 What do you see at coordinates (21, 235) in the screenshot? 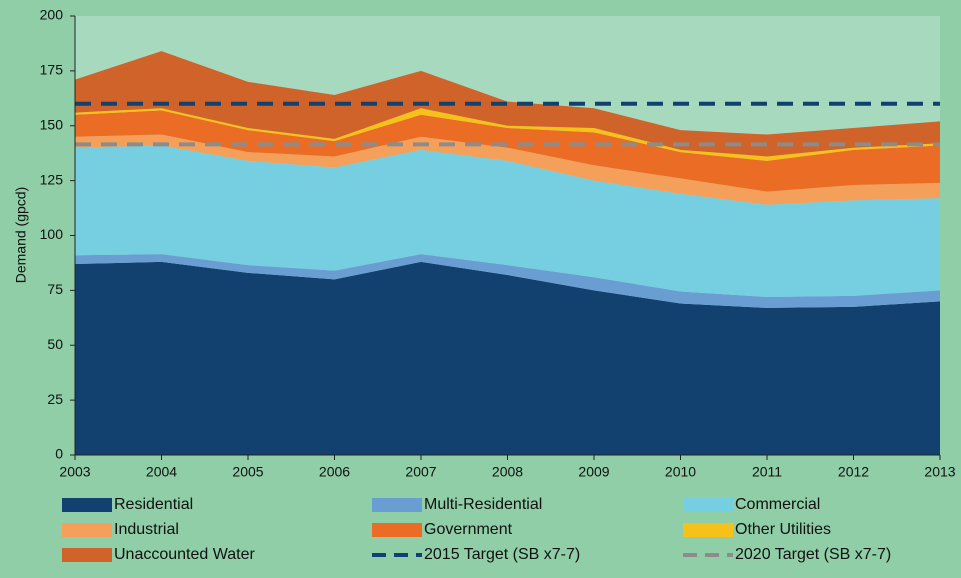
I see `y-axis-label: Demand (gpcd)` at bounding box center [21, 235].